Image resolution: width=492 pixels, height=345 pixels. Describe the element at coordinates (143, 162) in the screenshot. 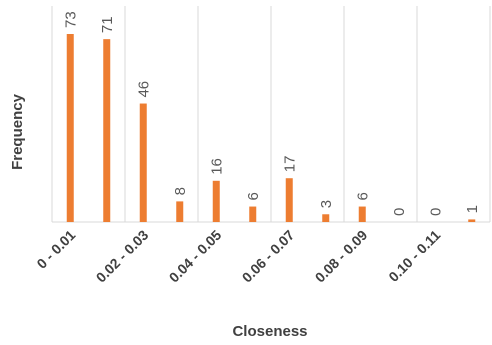

I see `bar-0.02-0.03` at that location.